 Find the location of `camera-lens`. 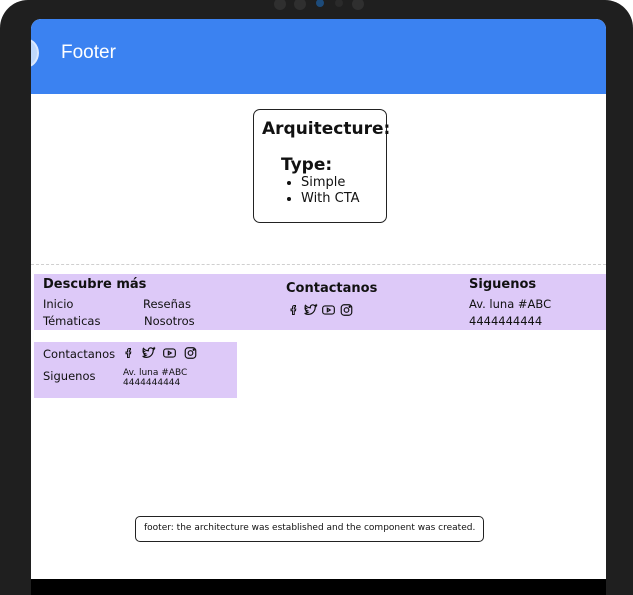

camera-lens is located at coordinates (320, 3).